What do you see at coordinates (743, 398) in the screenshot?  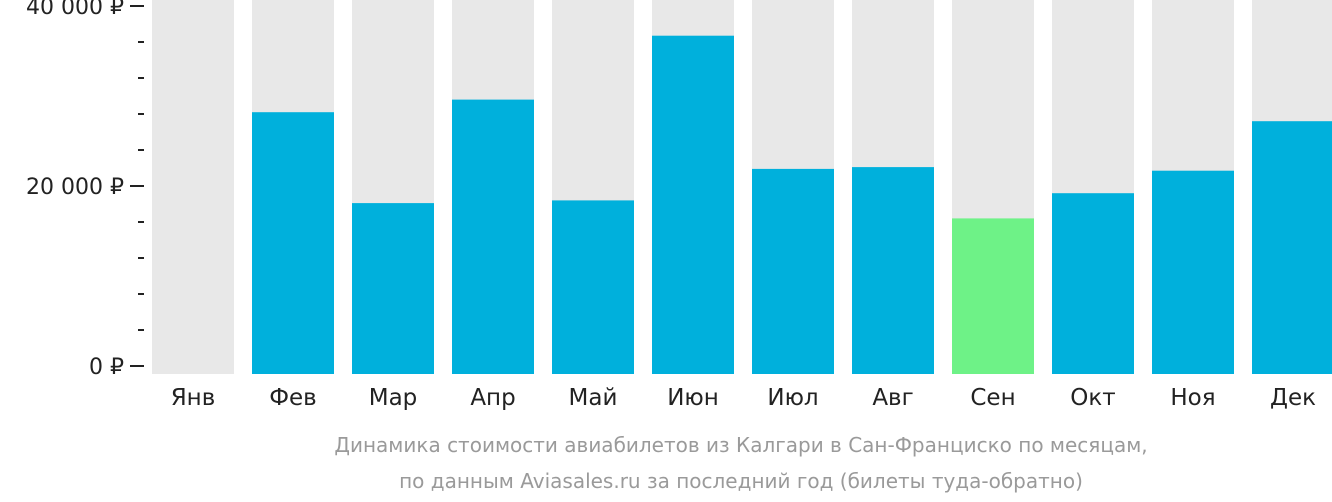 I see `x-axis-labels: Янв Фев Мар Апр Май Июн Июл Авг Сен Окт Ноя Дек` at bounding box center [743, 398].